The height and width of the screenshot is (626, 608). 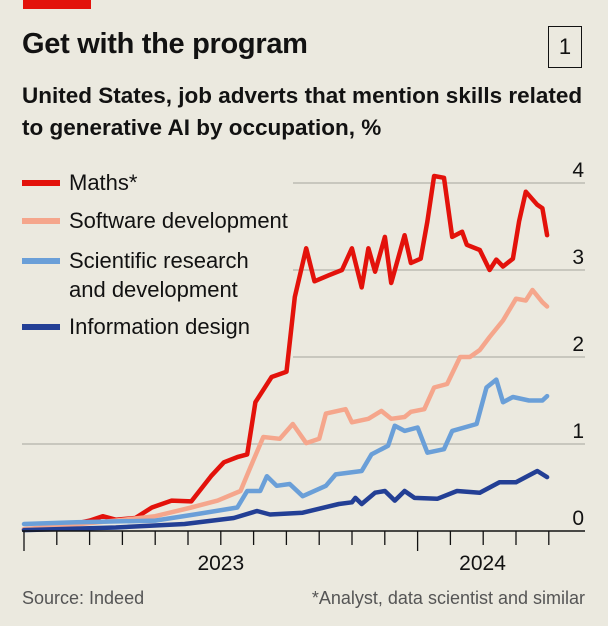 I want to click on x-tick-label: 2023, so click(x=220, y=563).